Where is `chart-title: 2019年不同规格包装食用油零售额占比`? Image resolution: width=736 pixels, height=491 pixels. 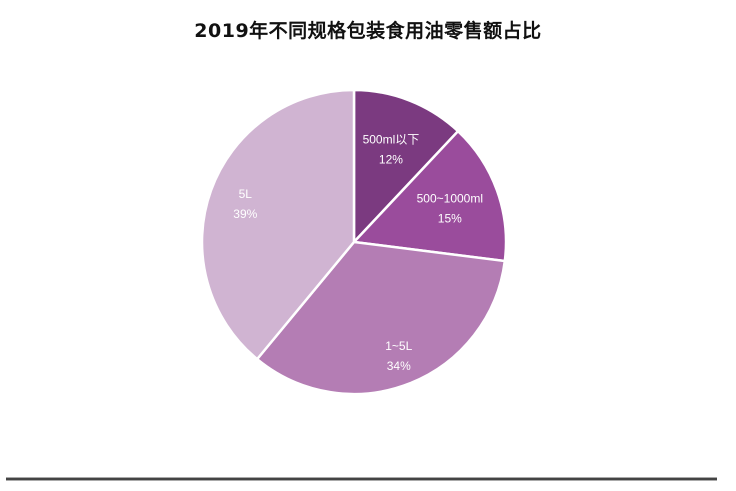
chart-title: 2019年不同规格包装食用油零售额占比 is located at coordinates (368, 31).